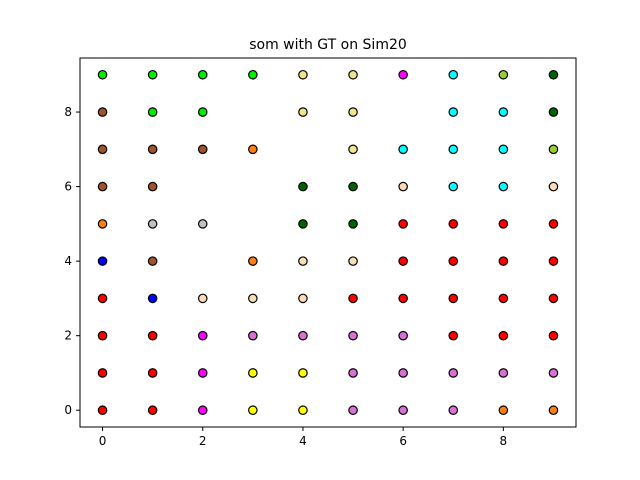  What do you see at coordinates (68, 336) in the screenshot?
I see `y-tick-label: 2` at bounding box center [68, 336].